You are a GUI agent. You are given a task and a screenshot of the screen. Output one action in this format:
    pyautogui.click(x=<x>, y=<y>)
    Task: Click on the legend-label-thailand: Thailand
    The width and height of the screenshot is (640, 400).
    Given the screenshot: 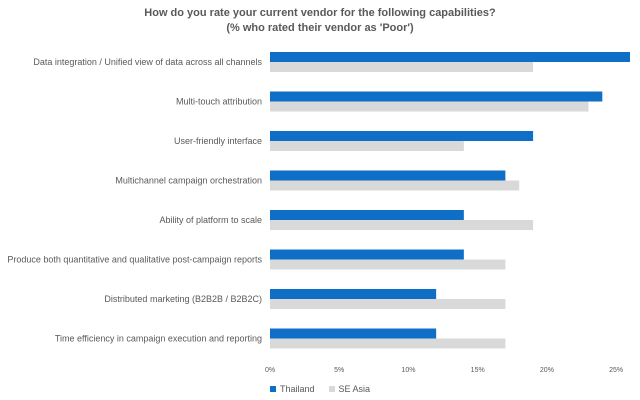 What is the action you would take?
    pyautogui.click(x=297, y=389)
    